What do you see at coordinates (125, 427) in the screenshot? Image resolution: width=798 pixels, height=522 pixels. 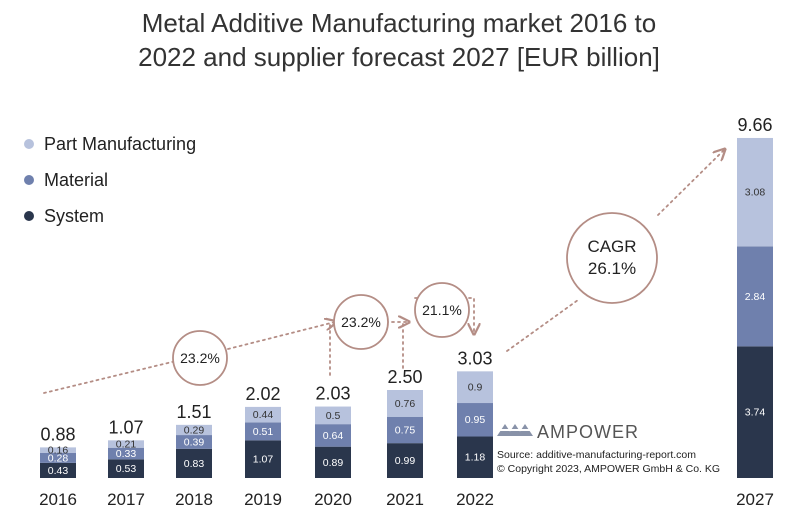 I see `total-label-2017: 1.07` at bounding box center [125, 427].